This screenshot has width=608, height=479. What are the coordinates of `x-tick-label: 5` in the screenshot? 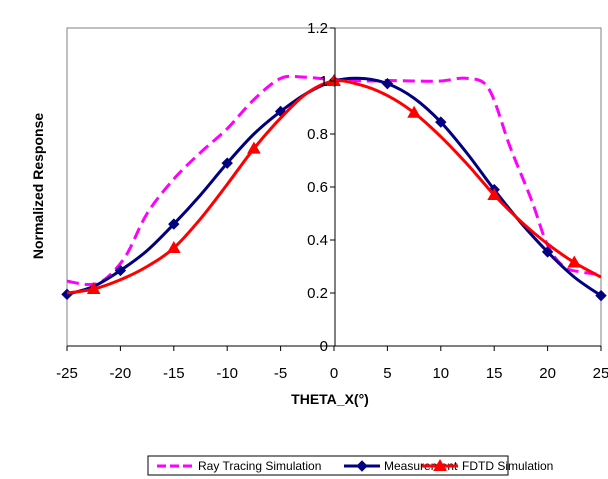 It's located at (387, 373).